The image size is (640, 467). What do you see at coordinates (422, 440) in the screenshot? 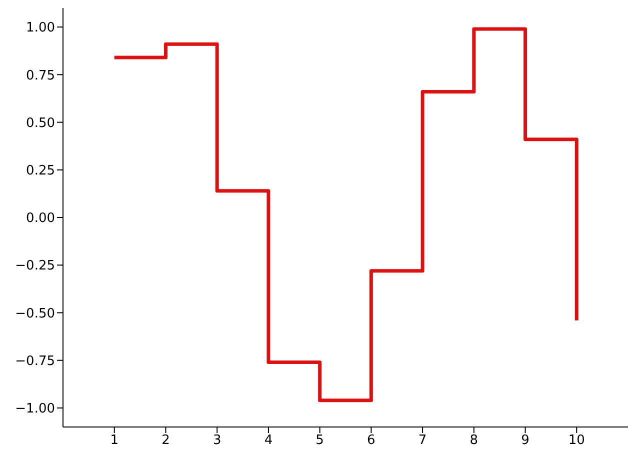
I see `x-tick-label: 7` at bounding box center [422, 440].